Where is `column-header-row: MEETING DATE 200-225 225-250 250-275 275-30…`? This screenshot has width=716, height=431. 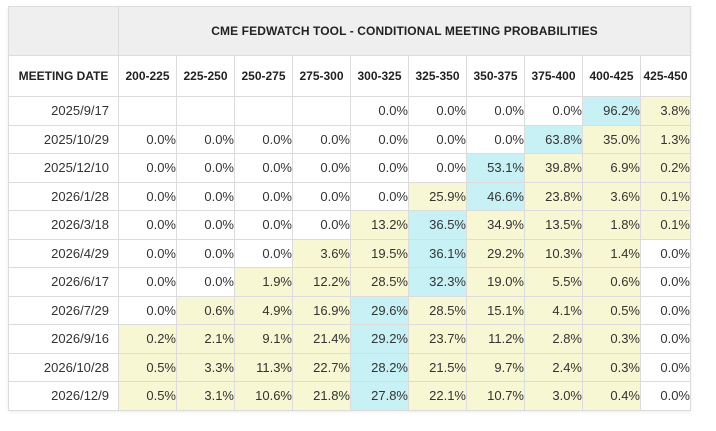
column-header-row: MEETING DATE 200-225 225-250 250-275 275-30… is located at coordinates (349, 76).